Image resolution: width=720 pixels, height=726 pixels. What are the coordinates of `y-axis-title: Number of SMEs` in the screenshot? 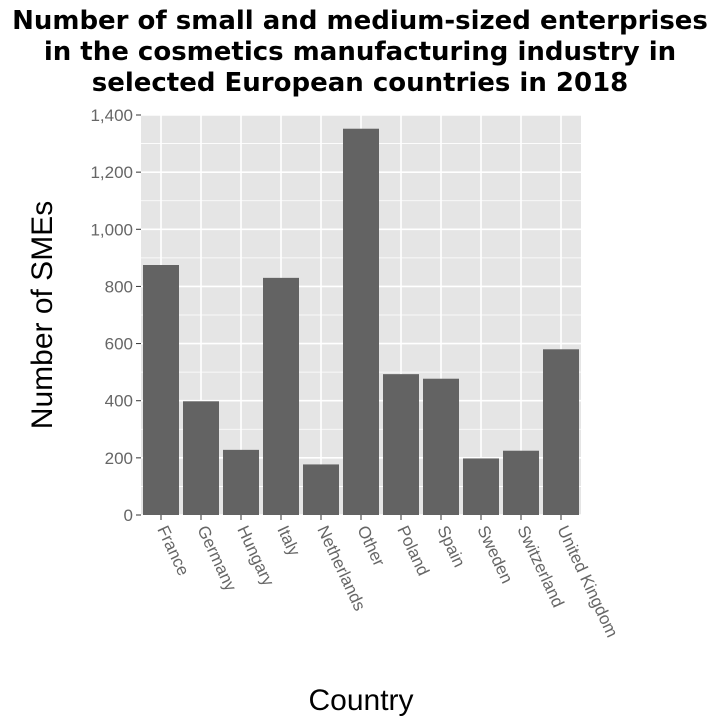 It's located at (42, 315).